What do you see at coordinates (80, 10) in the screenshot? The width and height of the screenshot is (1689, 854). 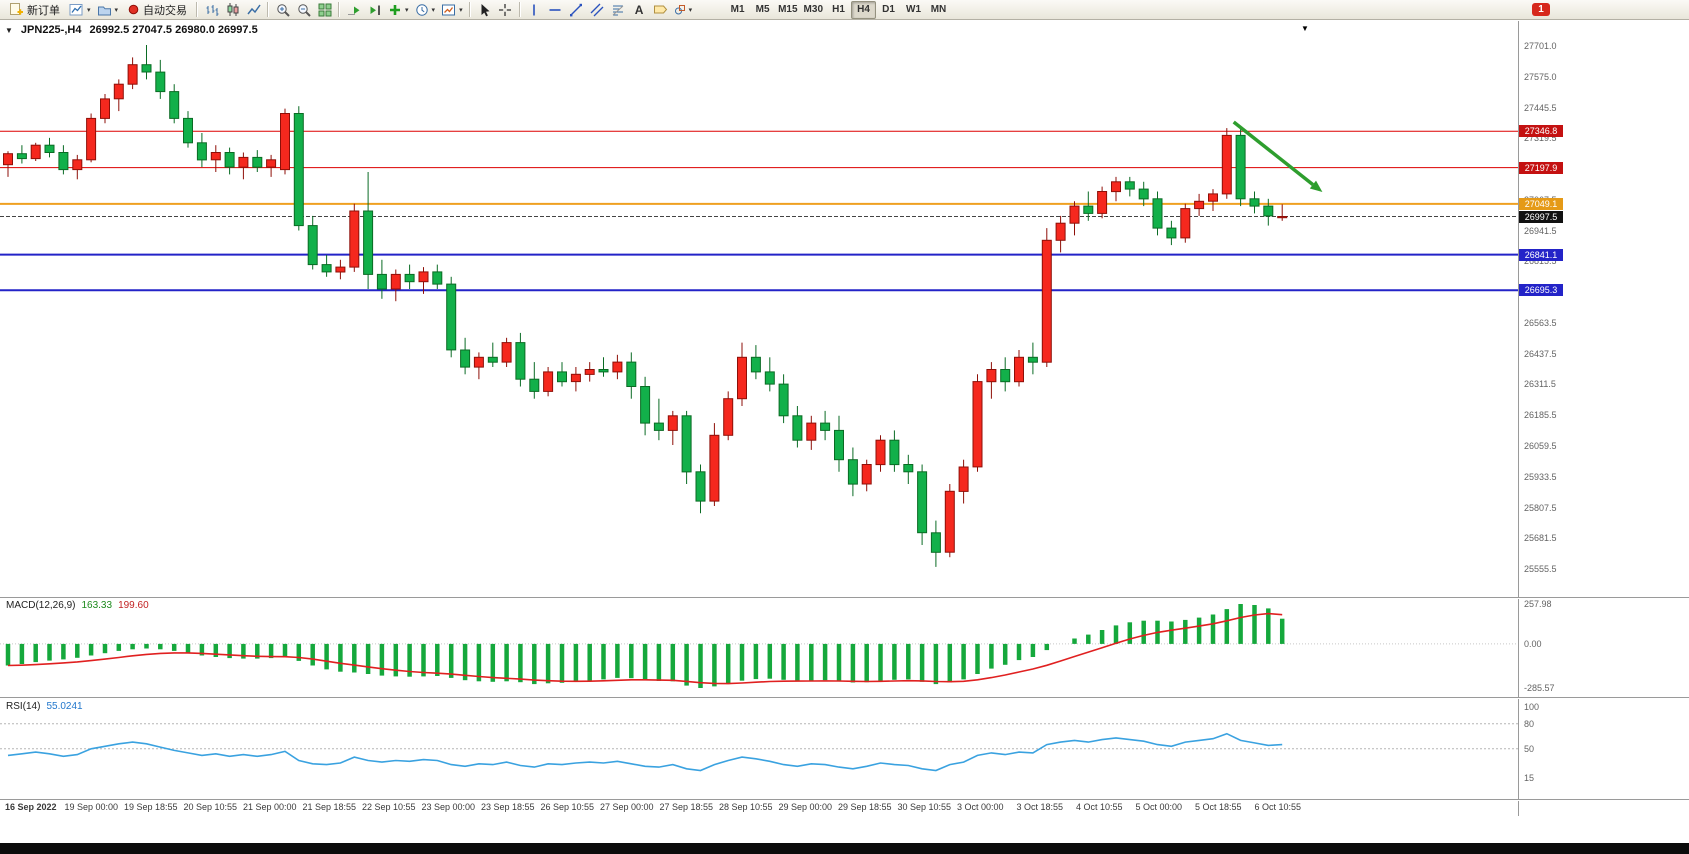 I see `new-chart-button: ▾` at bounding box center [80, 10].